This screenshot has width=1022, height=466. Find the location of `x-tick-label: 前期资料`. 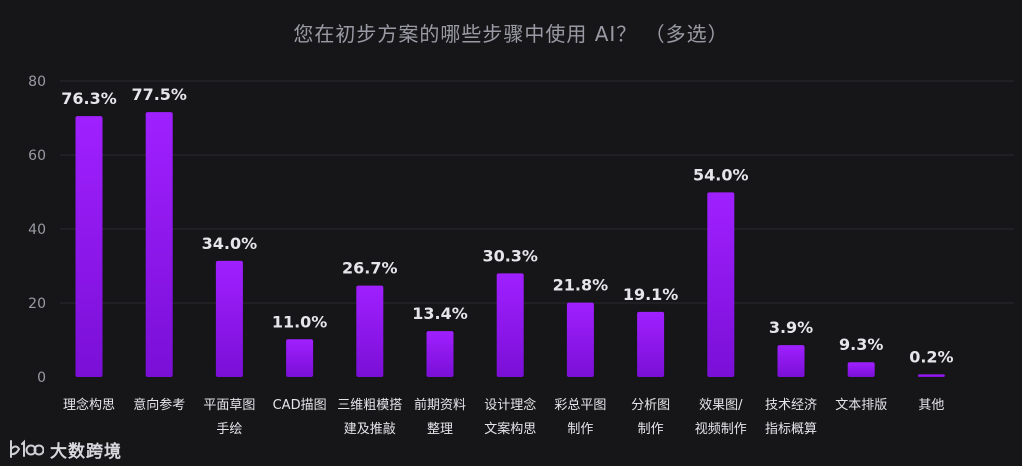

x-tick-label: 前期资料 is located at coordinates (440, 405).